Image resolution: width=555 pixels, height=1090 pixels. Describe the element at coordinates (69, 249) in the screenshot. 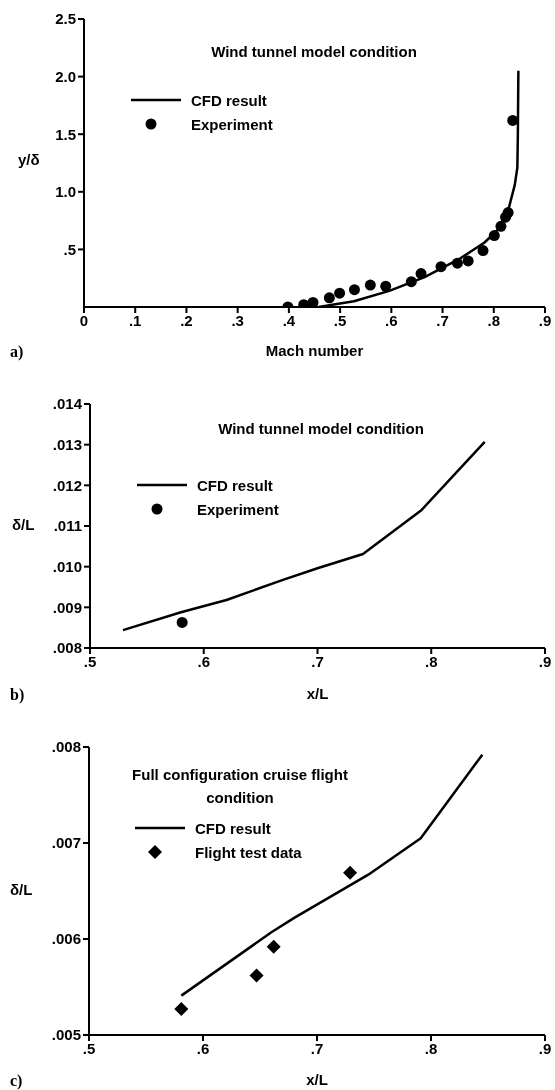

I see `y-tick-label: .5` at that location.